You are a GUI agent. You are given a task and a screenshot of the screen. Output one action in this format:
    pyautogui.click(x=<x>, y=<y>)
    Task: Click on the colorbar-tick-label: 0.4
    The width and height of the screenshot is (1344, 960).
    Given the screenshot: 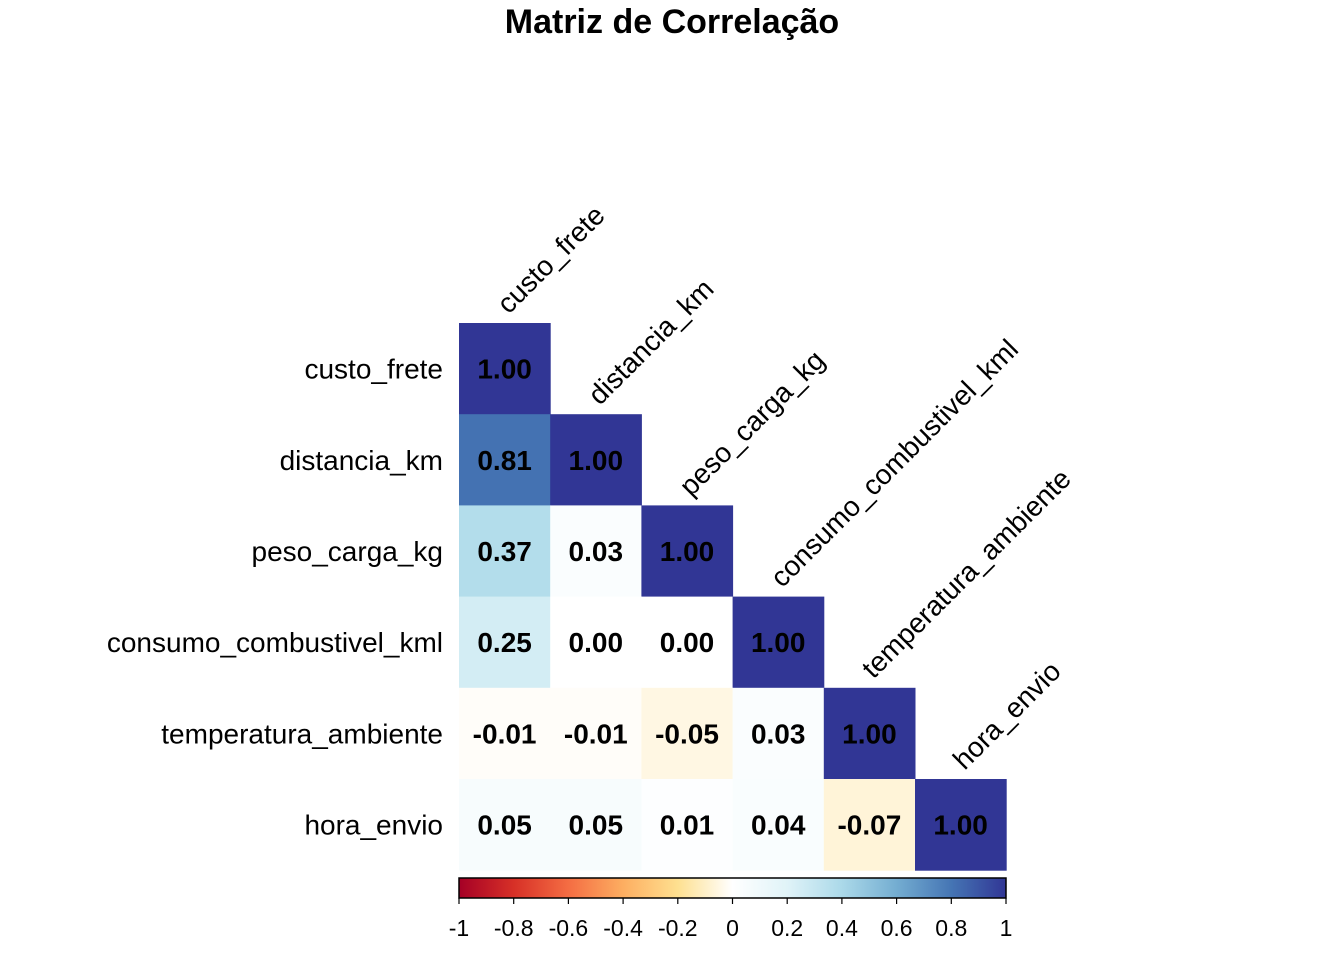 What is the action you would take?
    pyautogui.click(x=842, y=928)
    